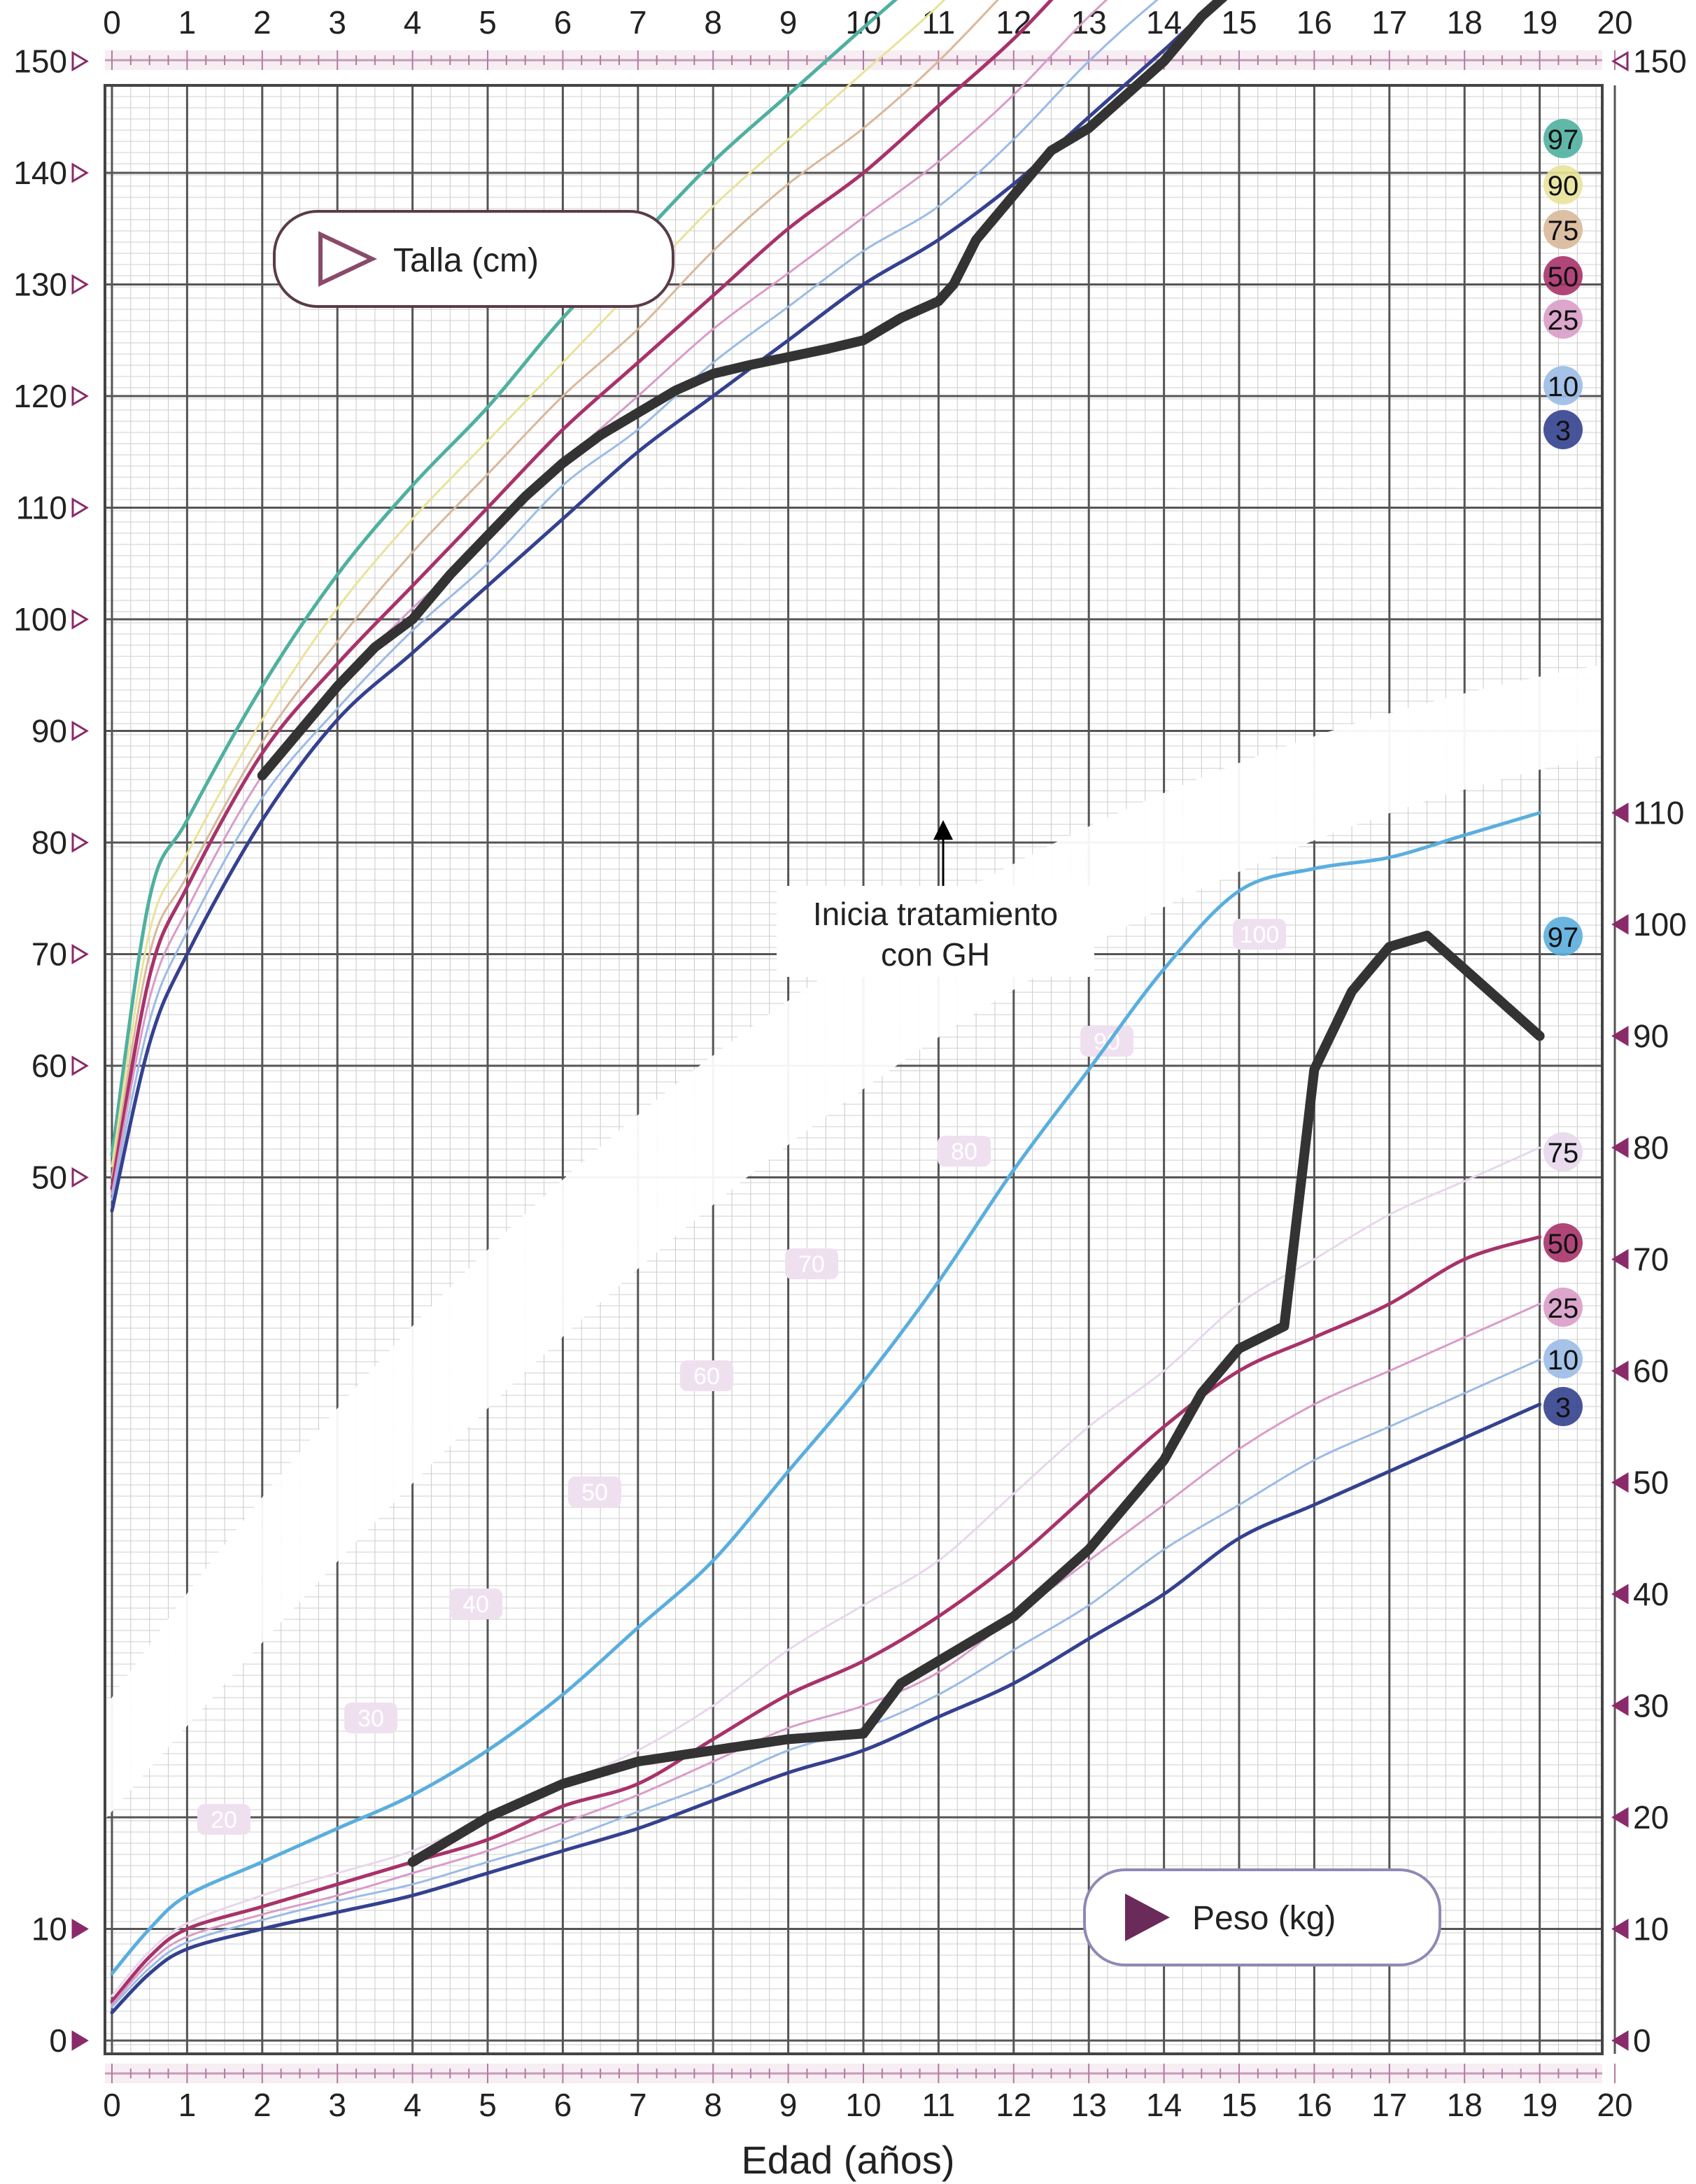 This screenshot has height=2184, width=1696. Describe the element at coordinates (713, 23) in the screenshot. I see `x-tick-label: 8` at that location.